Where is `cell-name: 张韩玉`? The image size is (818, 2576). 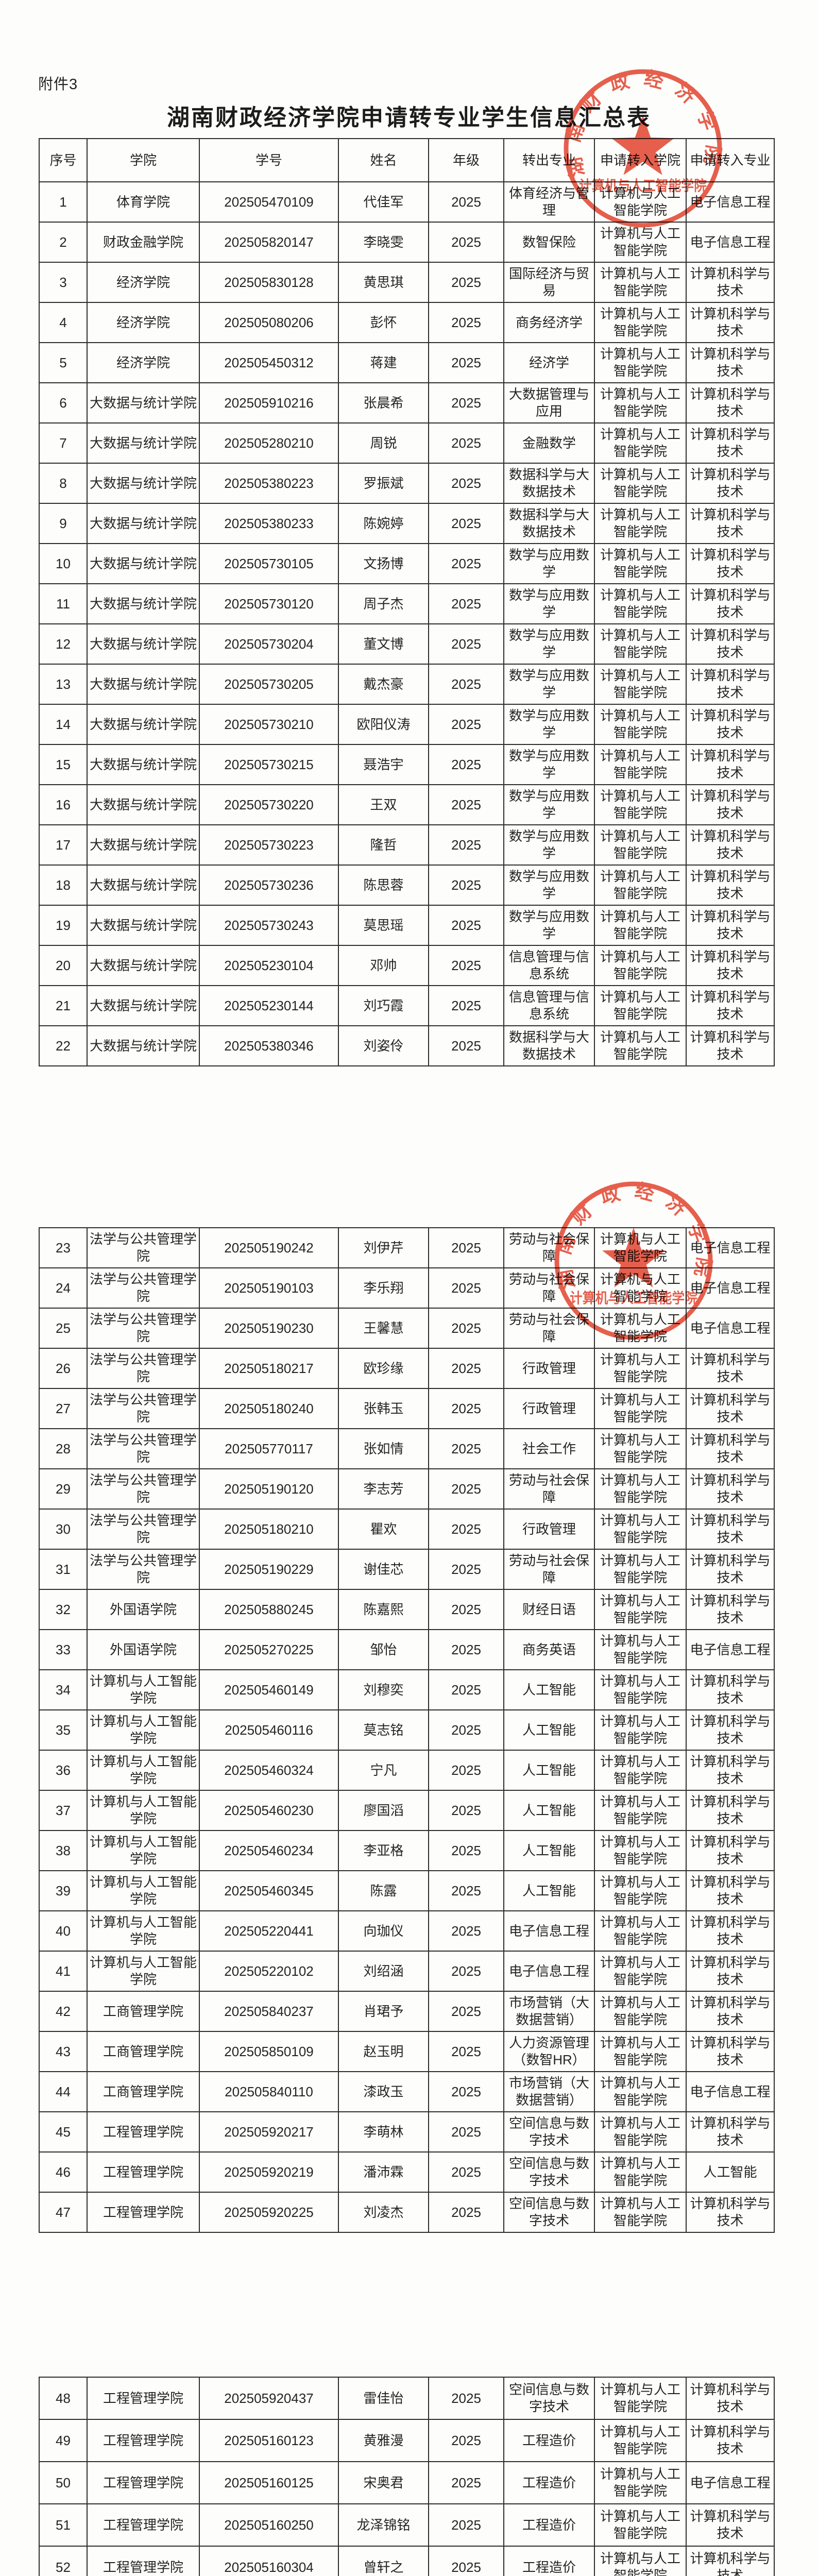
cell-name: 张韩玉 is located at coordinates (383, 1408).